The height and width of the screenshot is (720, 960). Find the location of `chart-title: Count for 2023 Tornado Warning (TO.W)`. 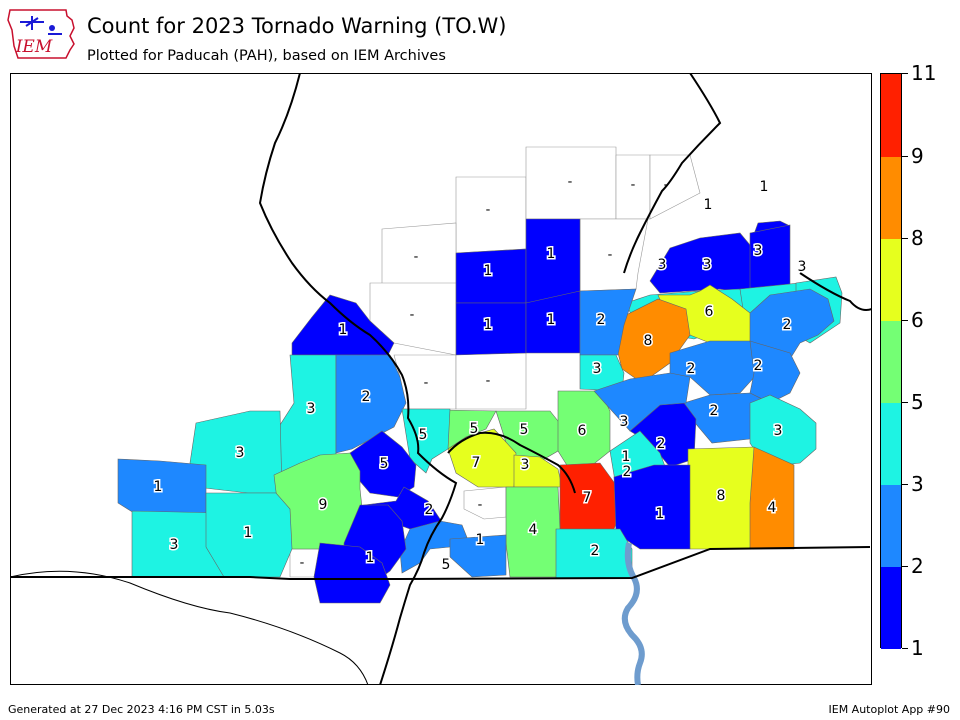

chart-title: Count for 2023 Tornado Warning (TO.W) is located at coordinates (297, 26).